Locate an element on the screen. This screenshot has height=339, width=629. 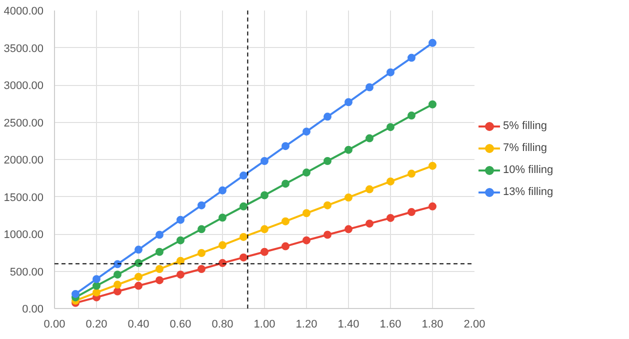
legend-label: 7% filling is located at coordinates (525, 148).